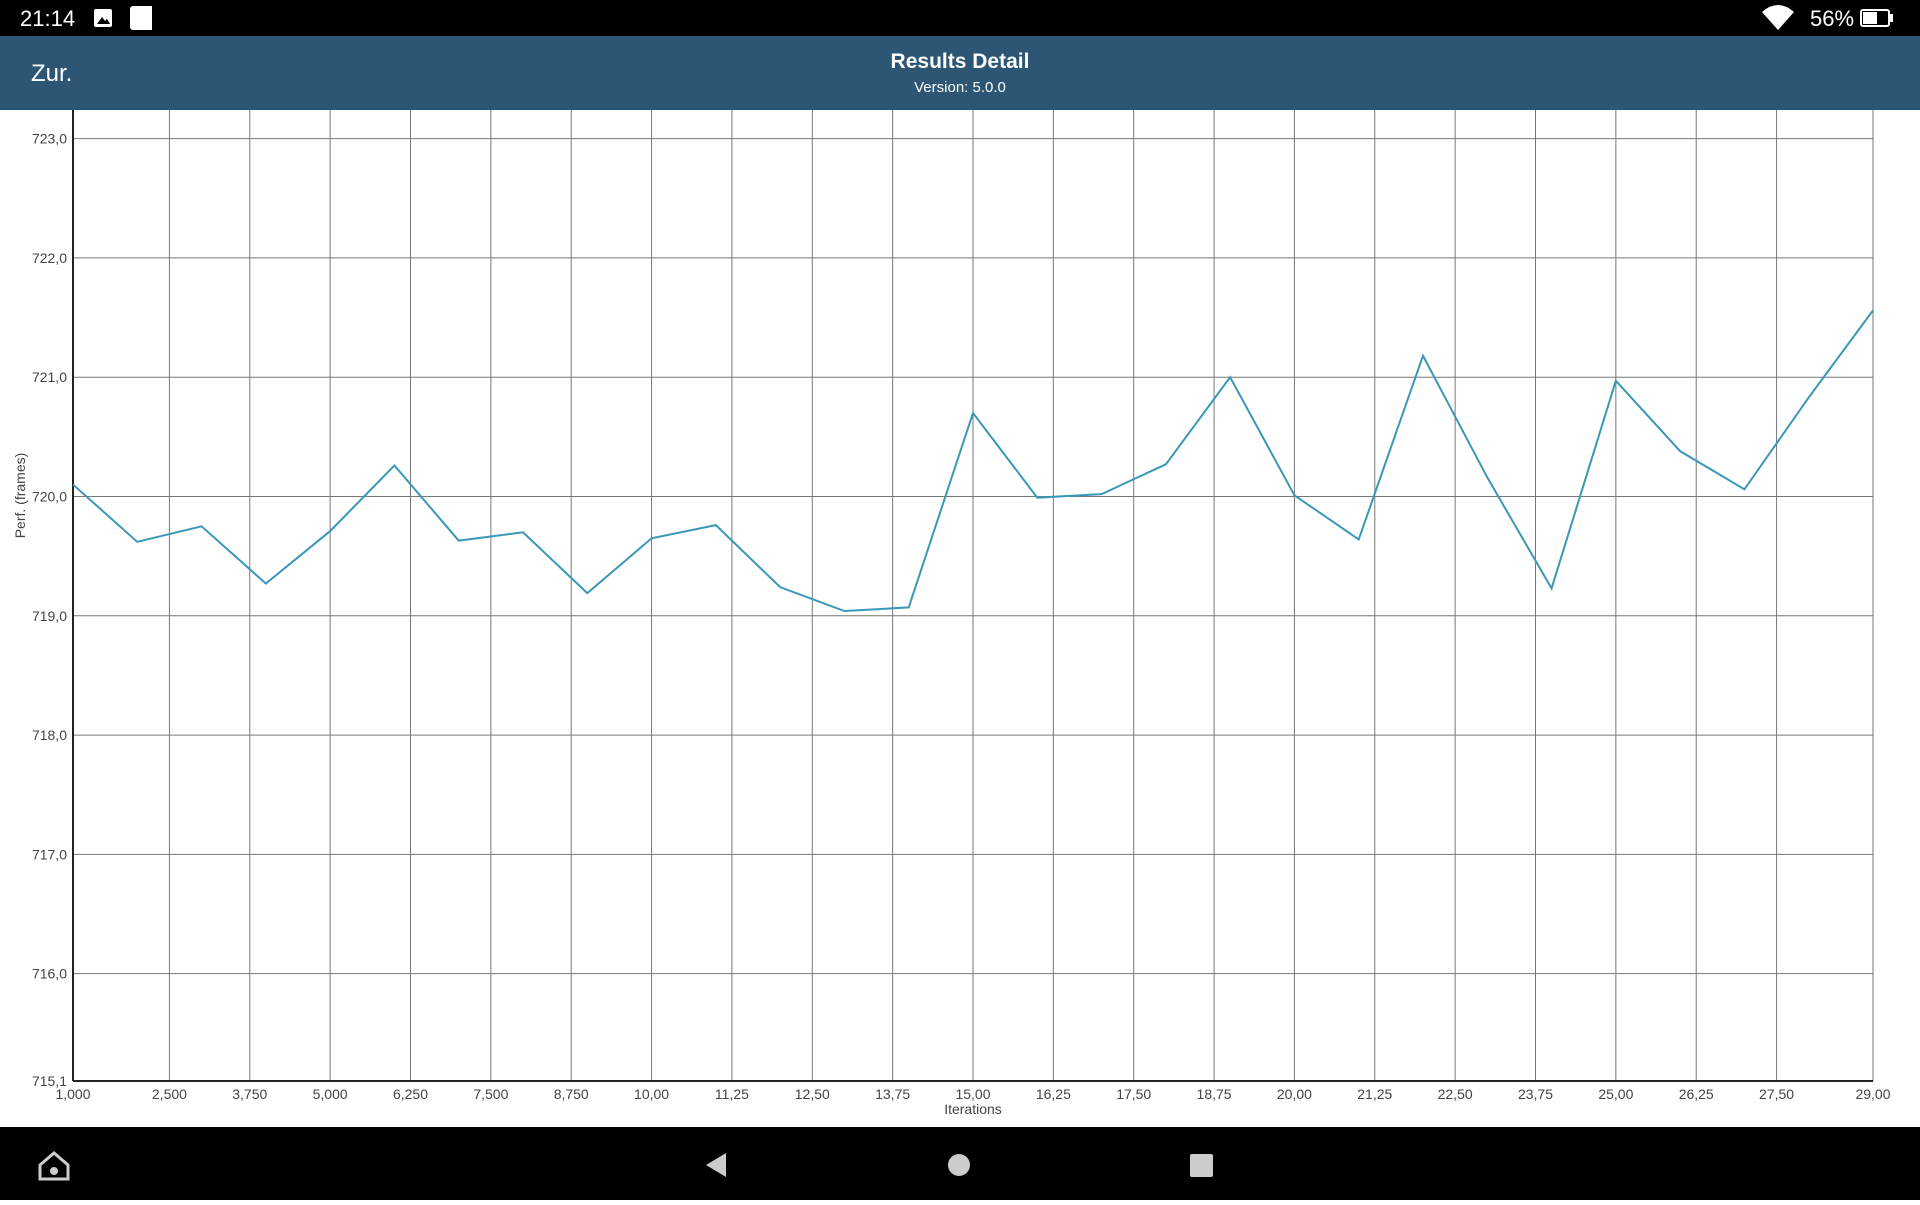 The image size is (1920, 1205). I want to click on status-bar: 21:14 56%, so click(960, 18).